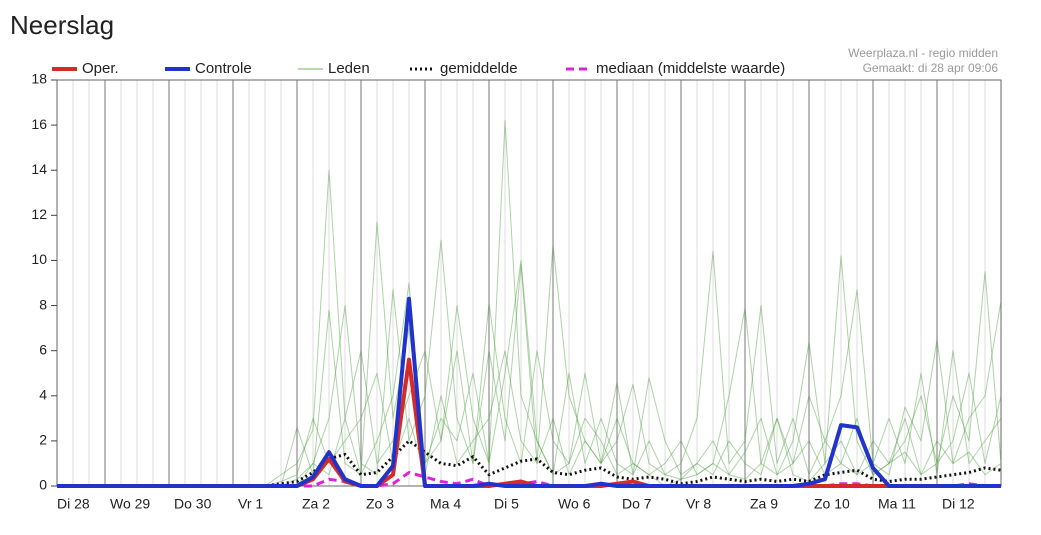 Image resolution: width=1041 pixels, height=535 pixels. Describe the element at coordinates (43, 349) in the screenshot. I see `y-tick-label: 6` at that location.